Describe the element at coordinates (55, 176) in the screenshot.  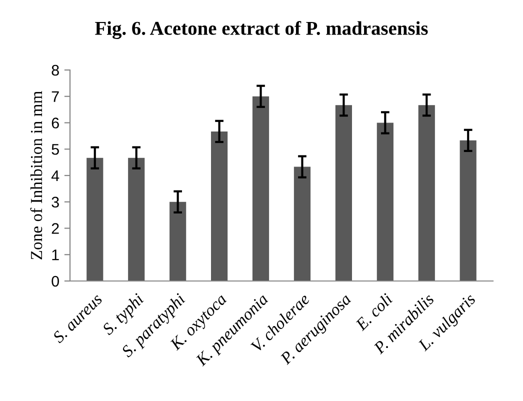
I see `y-tick-label: 4` at that location.